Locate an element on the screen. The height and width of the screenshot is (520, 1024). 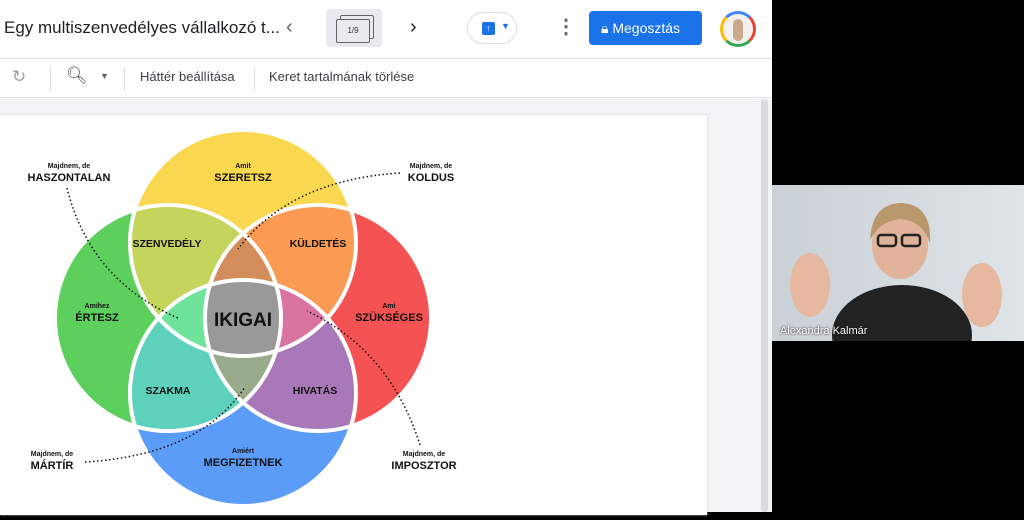
almost-big: KOLDUS is located at coordinates (431, 178).